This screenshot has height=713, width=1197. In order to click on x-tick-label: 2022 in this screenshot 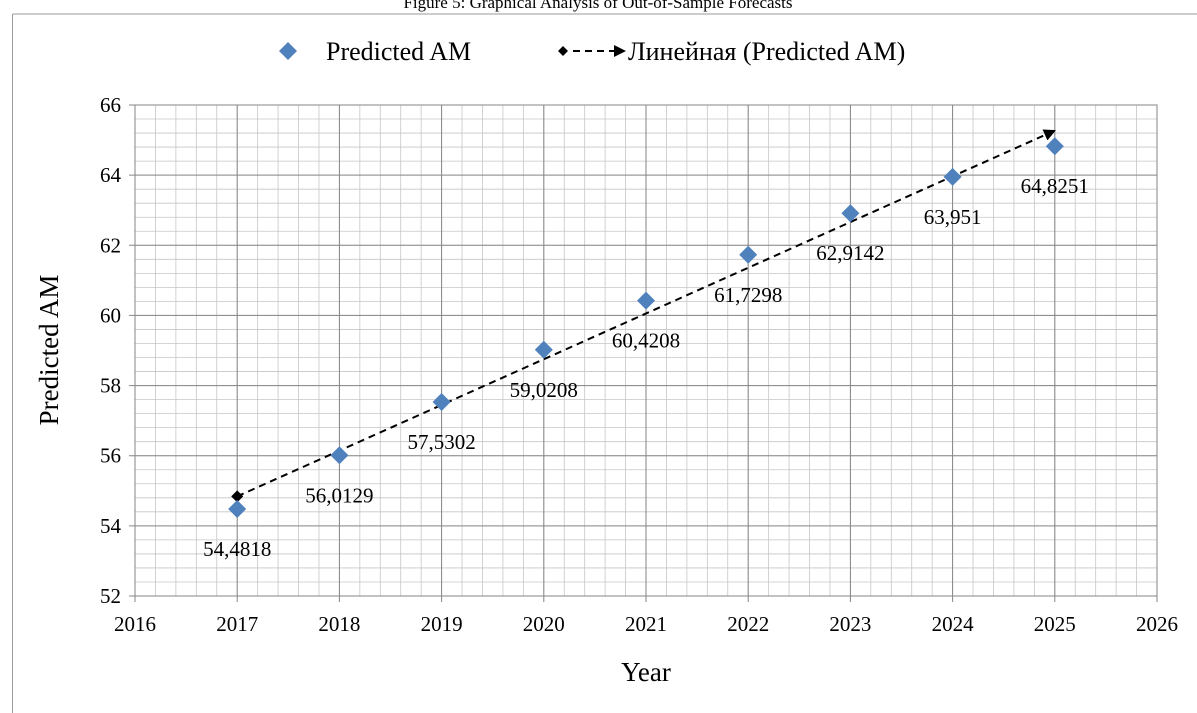, I will do `click(748, 624)`.